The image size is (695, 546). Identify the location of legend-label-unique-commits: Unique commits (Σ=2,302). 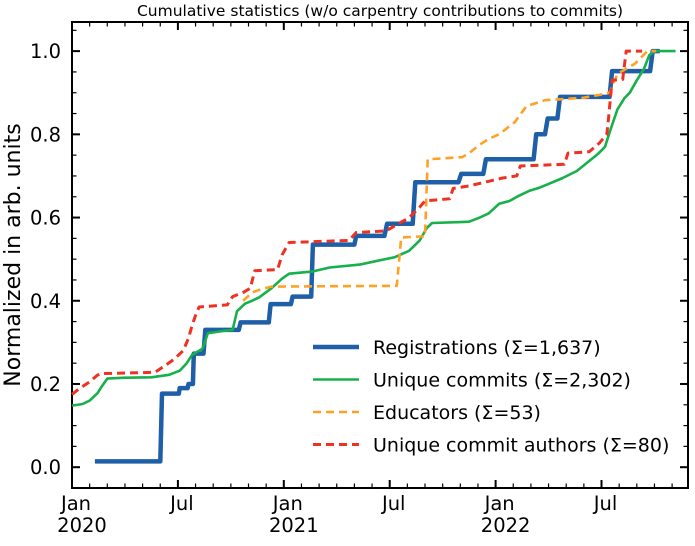
(502, 381).